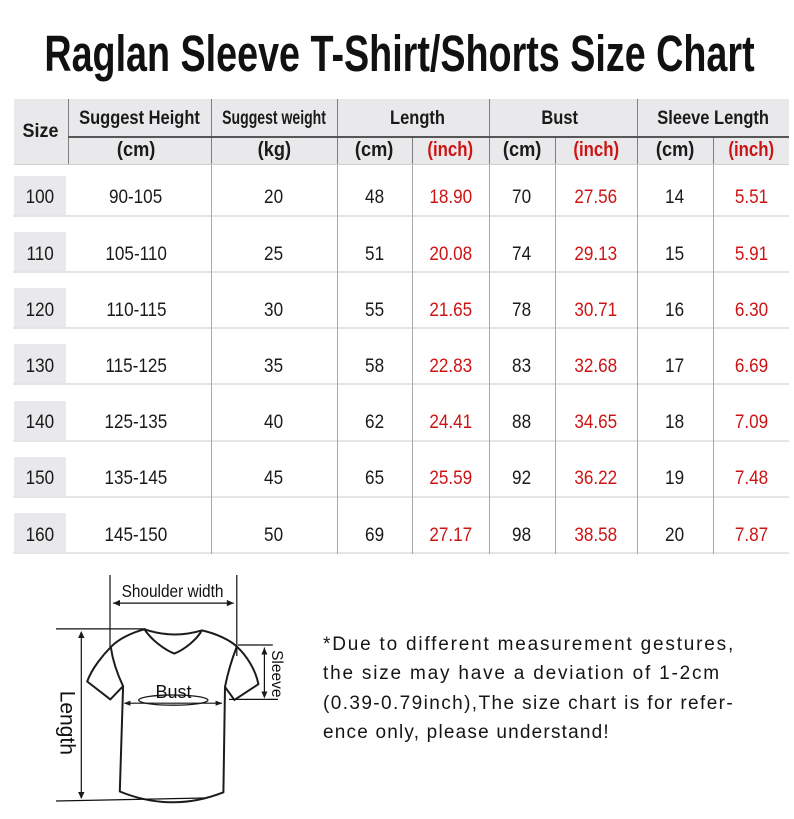 Image resolution: width=794 pixels, height=819 pixels. I want to click on svg-text: Shoulder width, so click(173, 591).